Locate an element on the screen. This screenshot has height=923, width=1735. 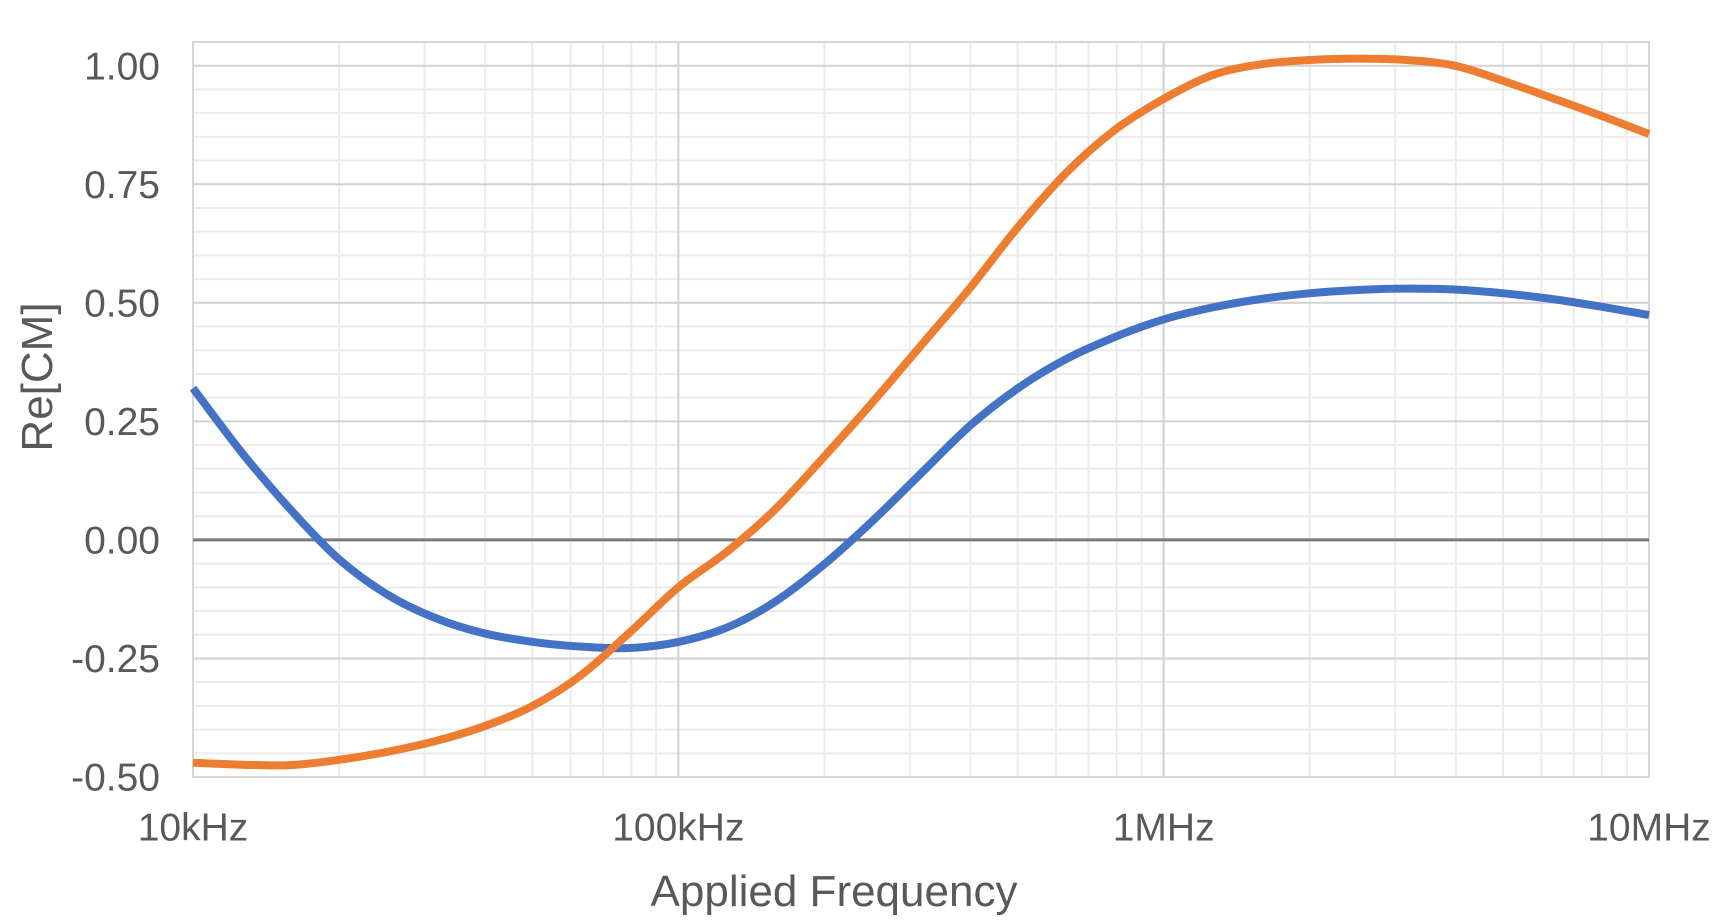
y-tick-label: 1.00 is located at coordinates (122, 66).